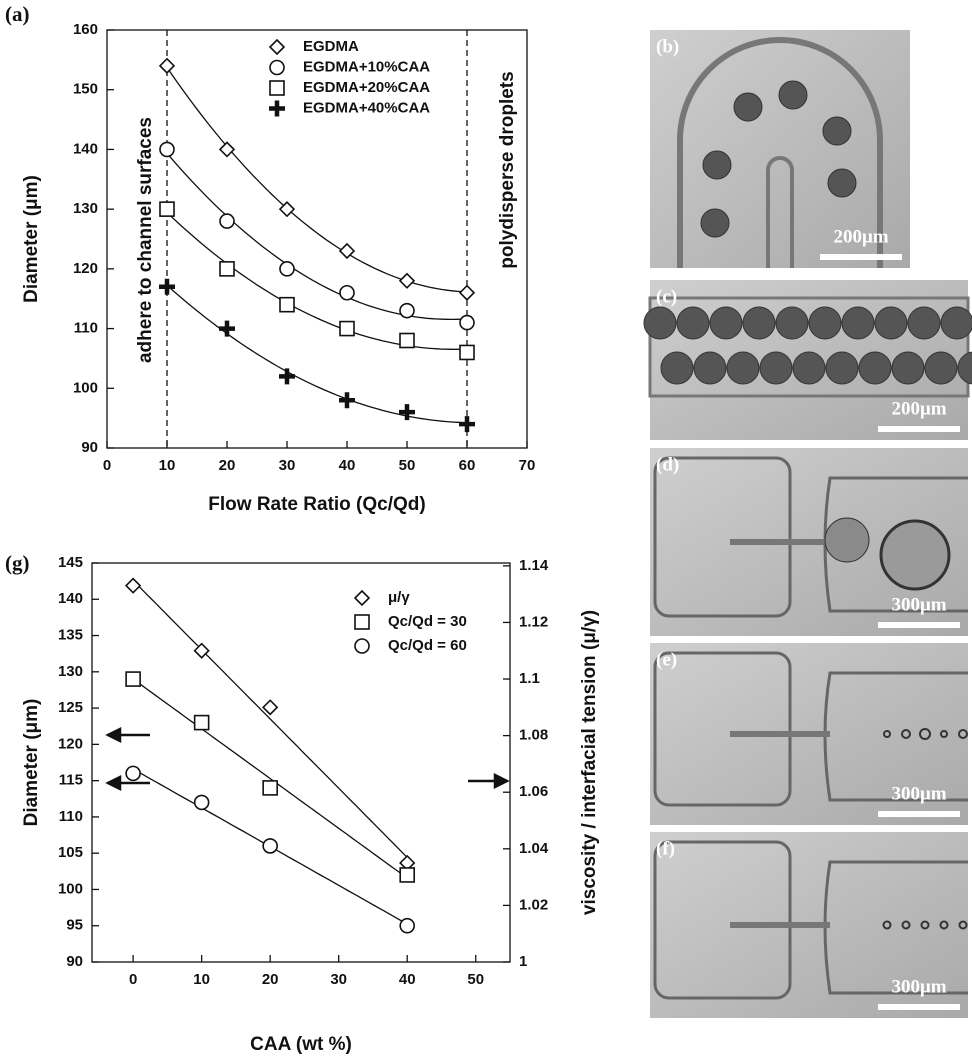 The height and width of the screenshot is (1064, 972). Describe the element at coordinates (533, 735) in the screenshot. I see `y2-tick-label: 1.08` at that location.